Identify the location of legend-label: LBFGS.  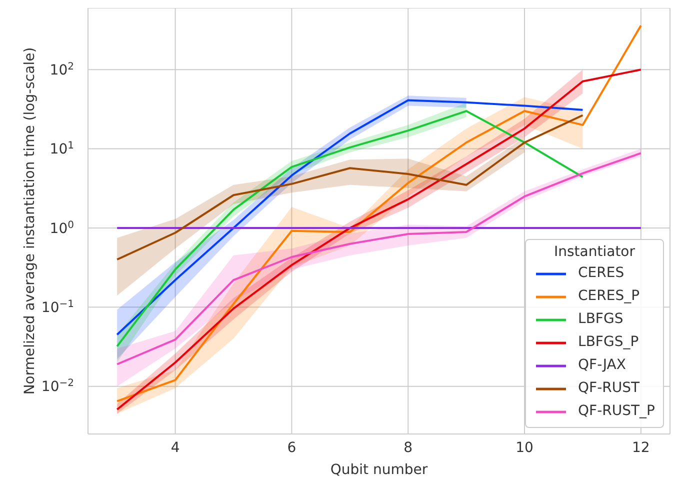
(601, 319).